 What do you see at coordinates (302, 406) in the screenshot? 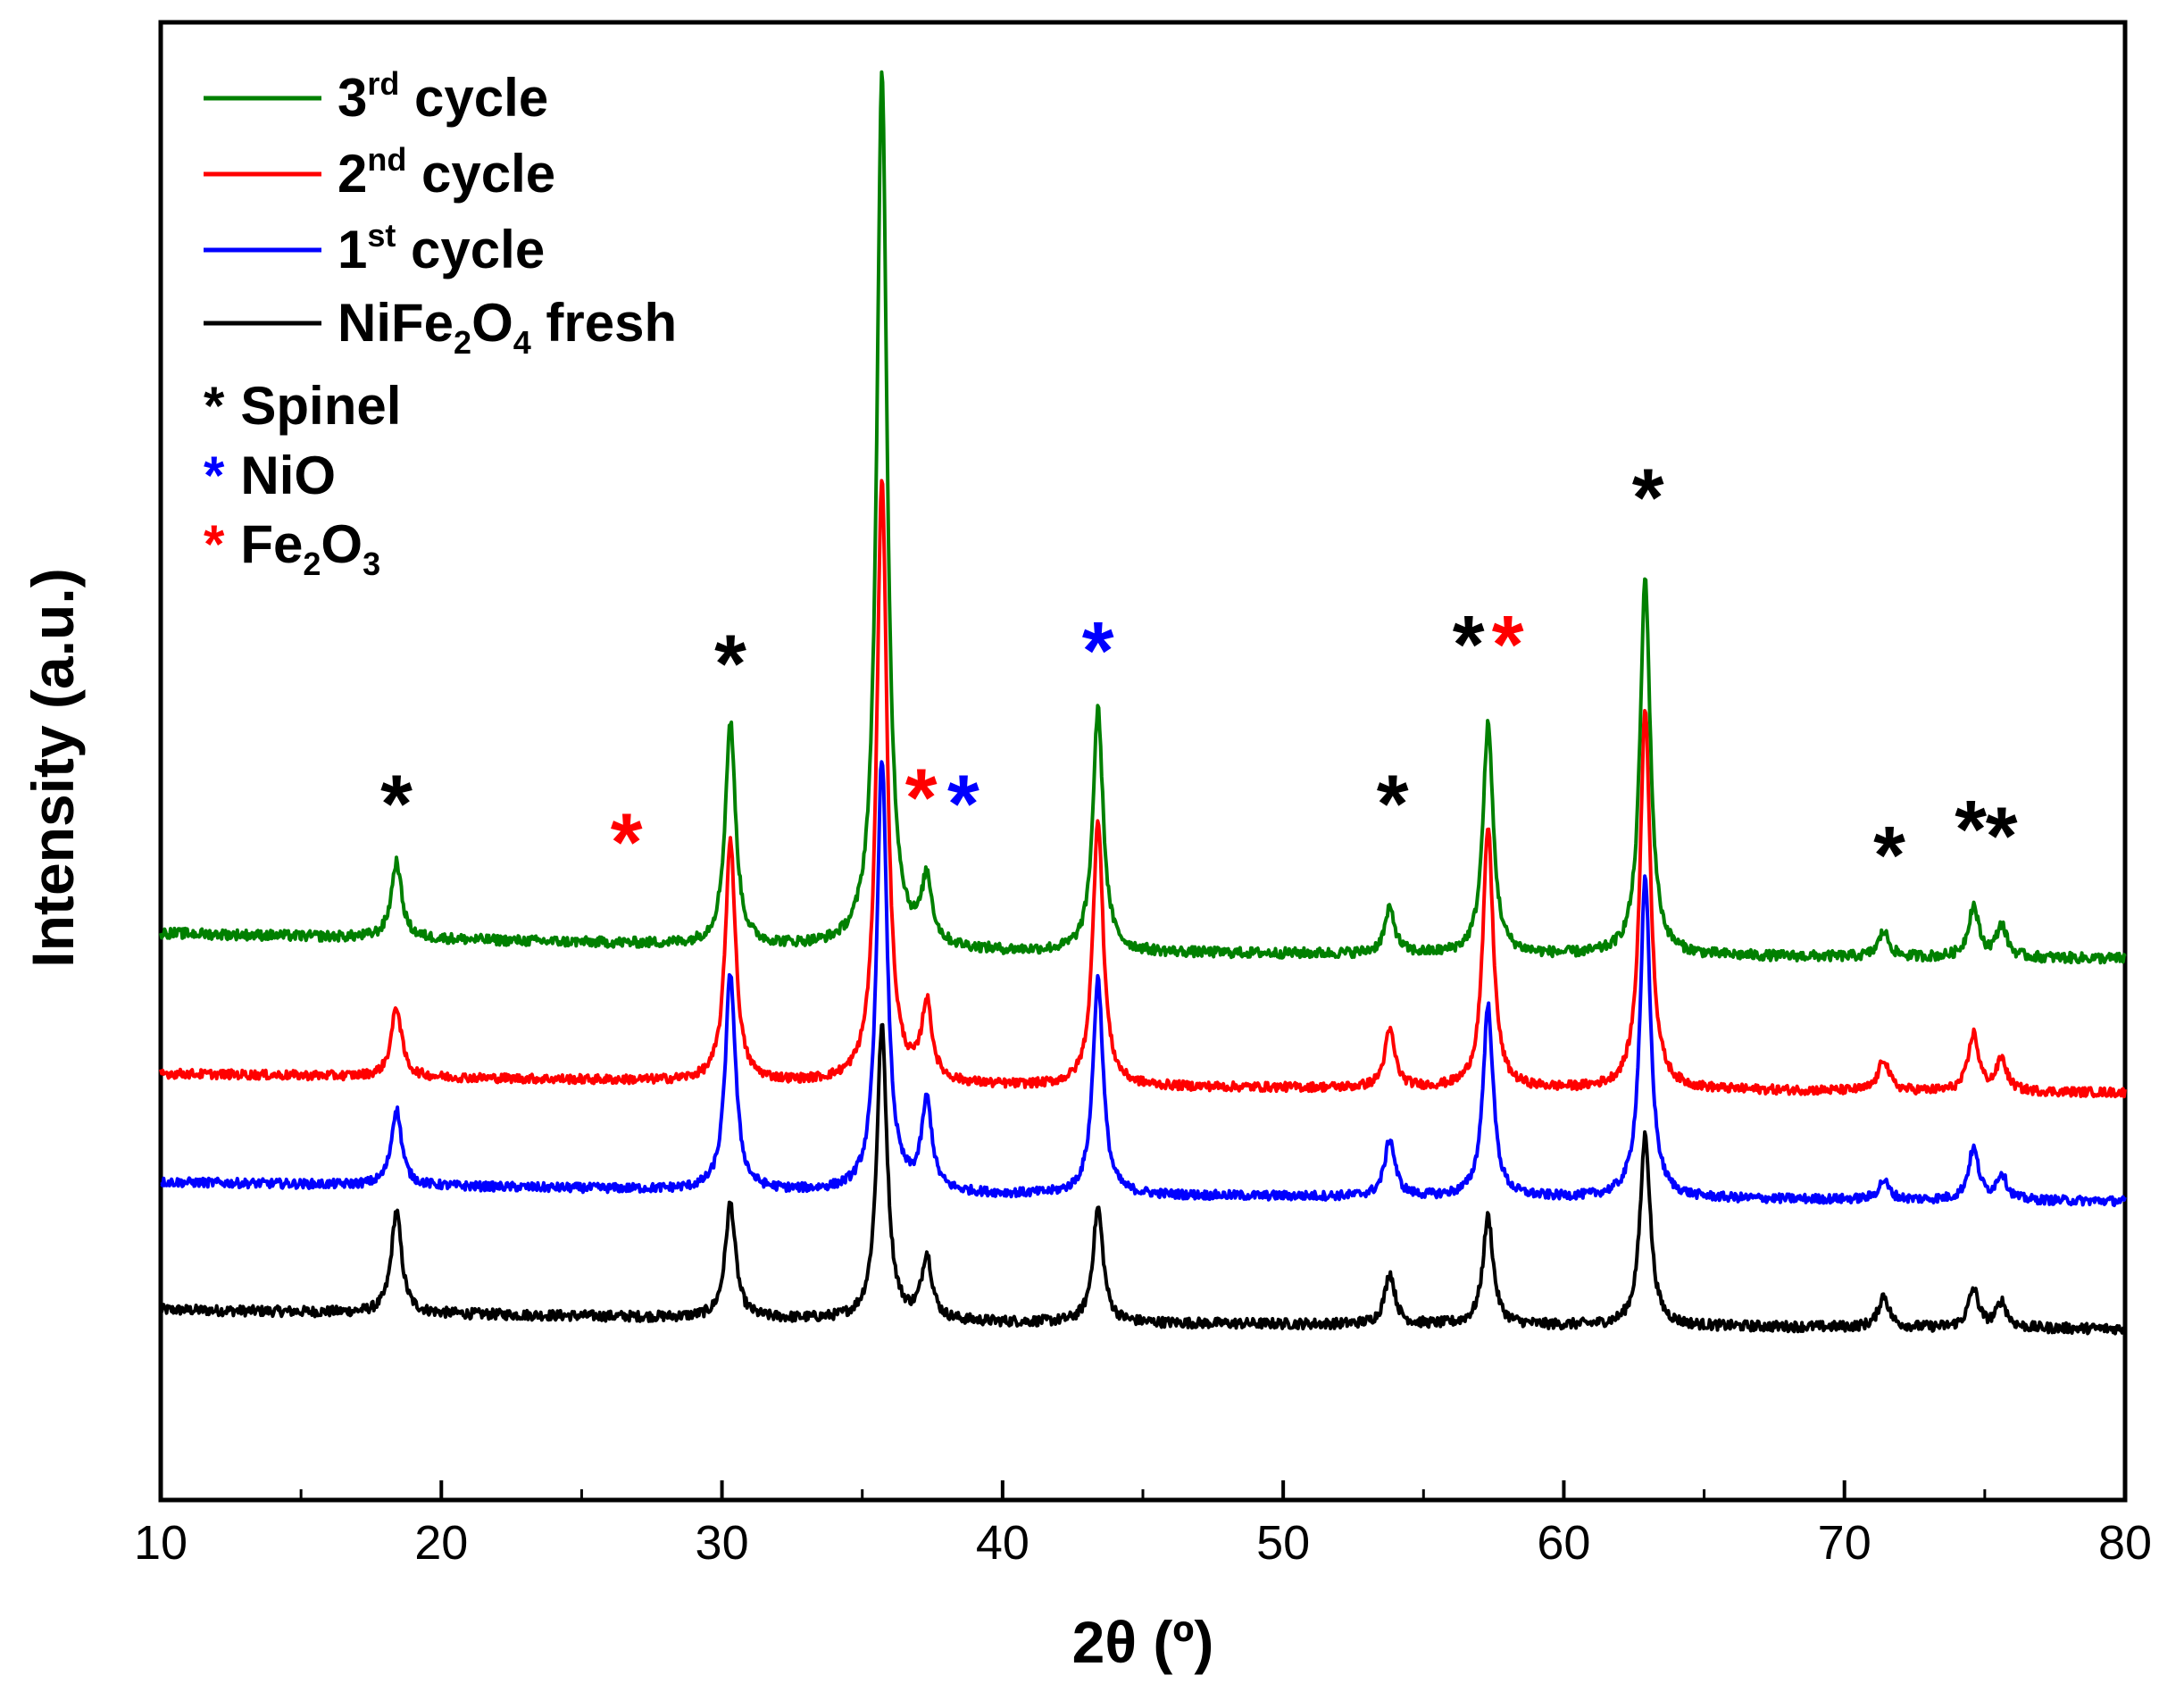
I see `legend-phase-spinel: * Spinel` at bounding box center [302, 406].